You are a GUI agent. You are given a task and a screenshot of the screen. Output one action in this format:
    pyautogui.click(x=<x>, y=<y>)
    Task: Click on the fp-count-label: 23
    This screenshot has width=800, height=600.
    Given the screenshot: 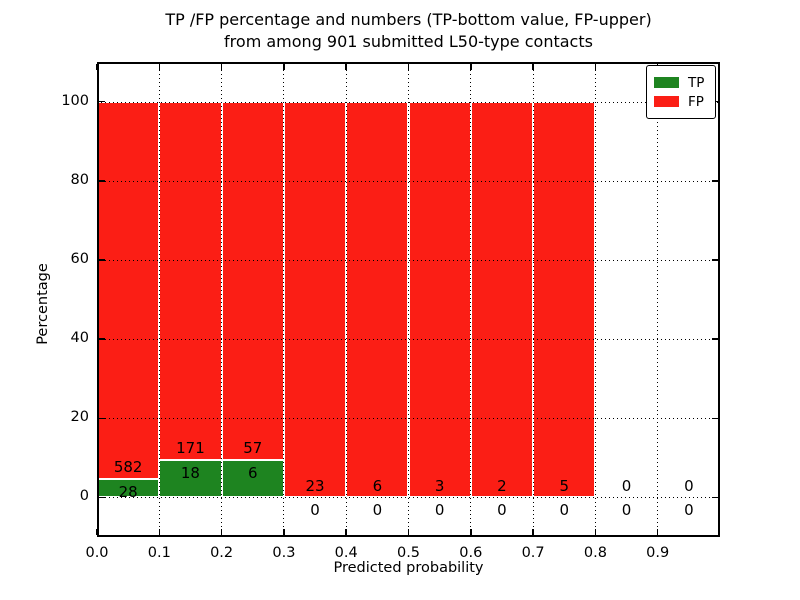 What is the action you would take?
    pyautogui.click(x=315, y=485)
    